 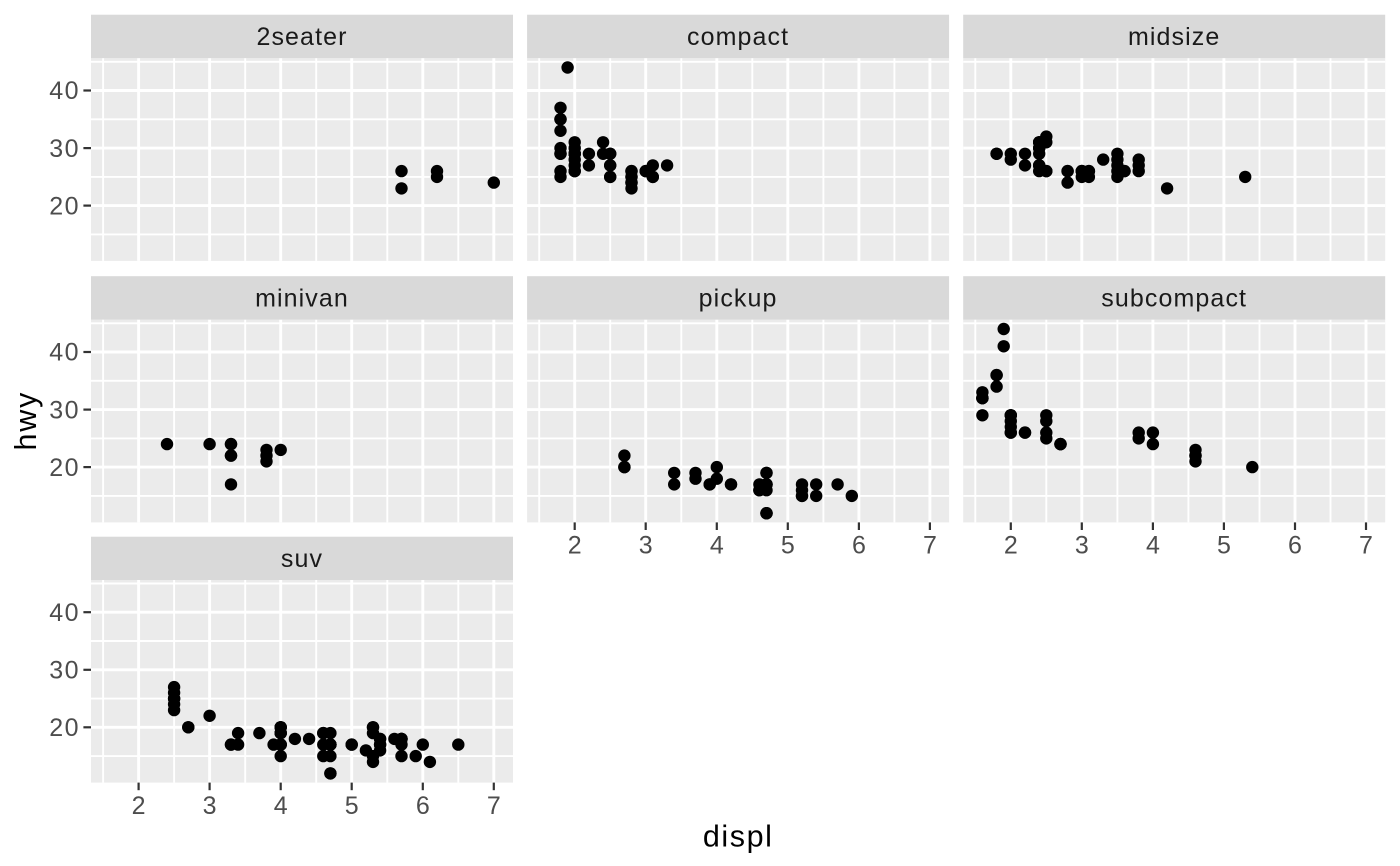 What do you see at coordinates (302, 559) in the screenshot?
I see `svg-text: suv` at bounding box center [302, 559].